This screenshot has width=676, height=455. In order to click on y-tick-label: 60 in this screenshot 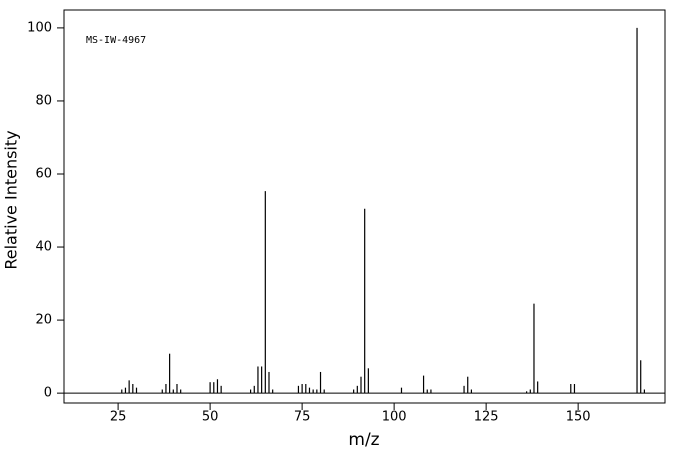, I will do `click(43, 173)`.